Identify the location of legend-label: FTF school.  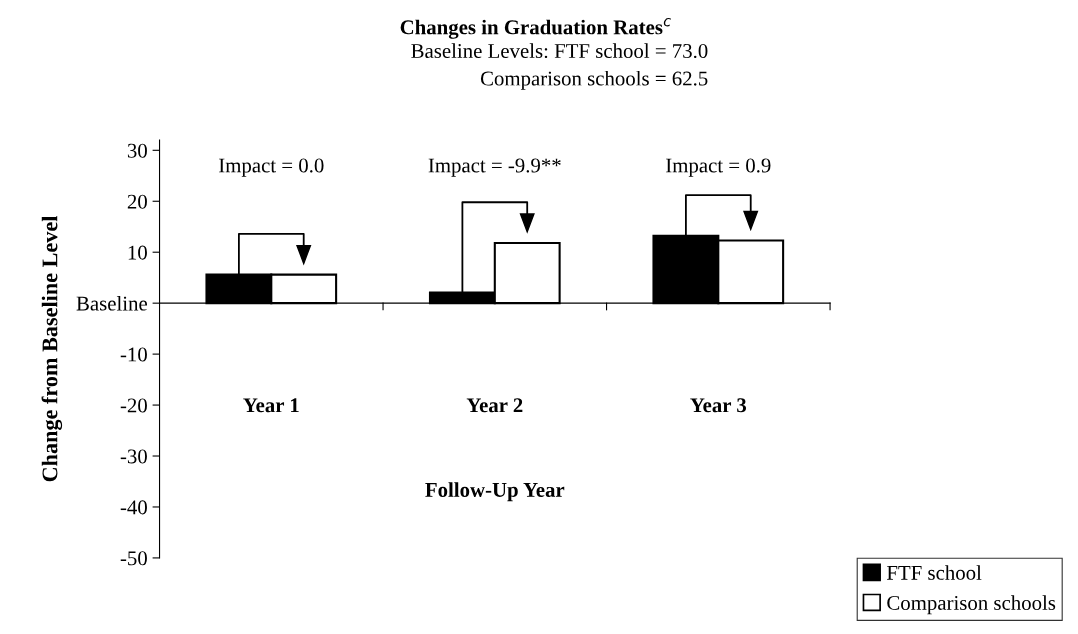
(934, 572).